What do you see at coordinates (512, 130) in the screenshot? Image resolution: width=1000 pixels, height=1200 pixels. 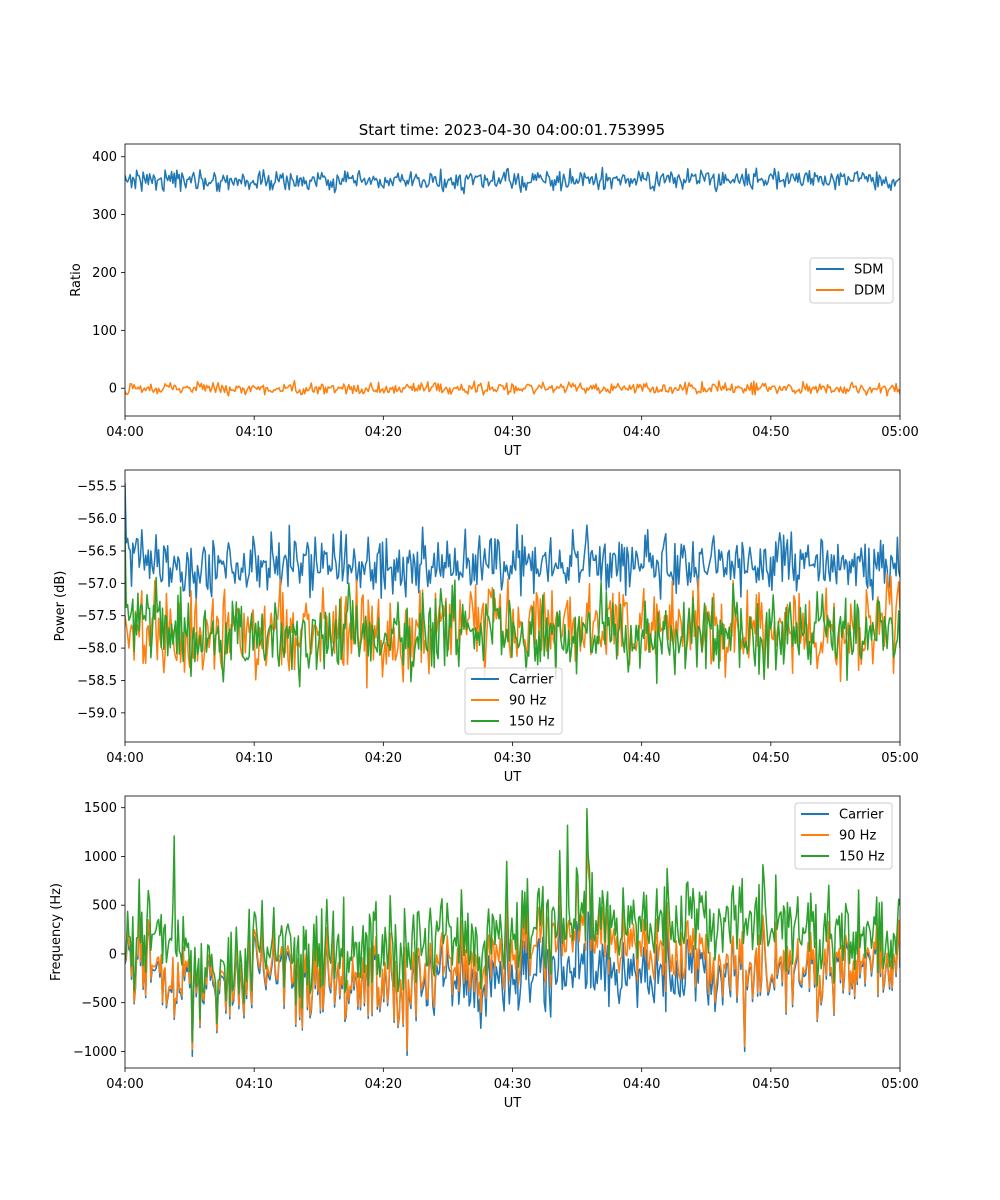 I see `figure-title: Start time: 2023-04-30 04:00:01.753995` at bounding box center [512, 130].